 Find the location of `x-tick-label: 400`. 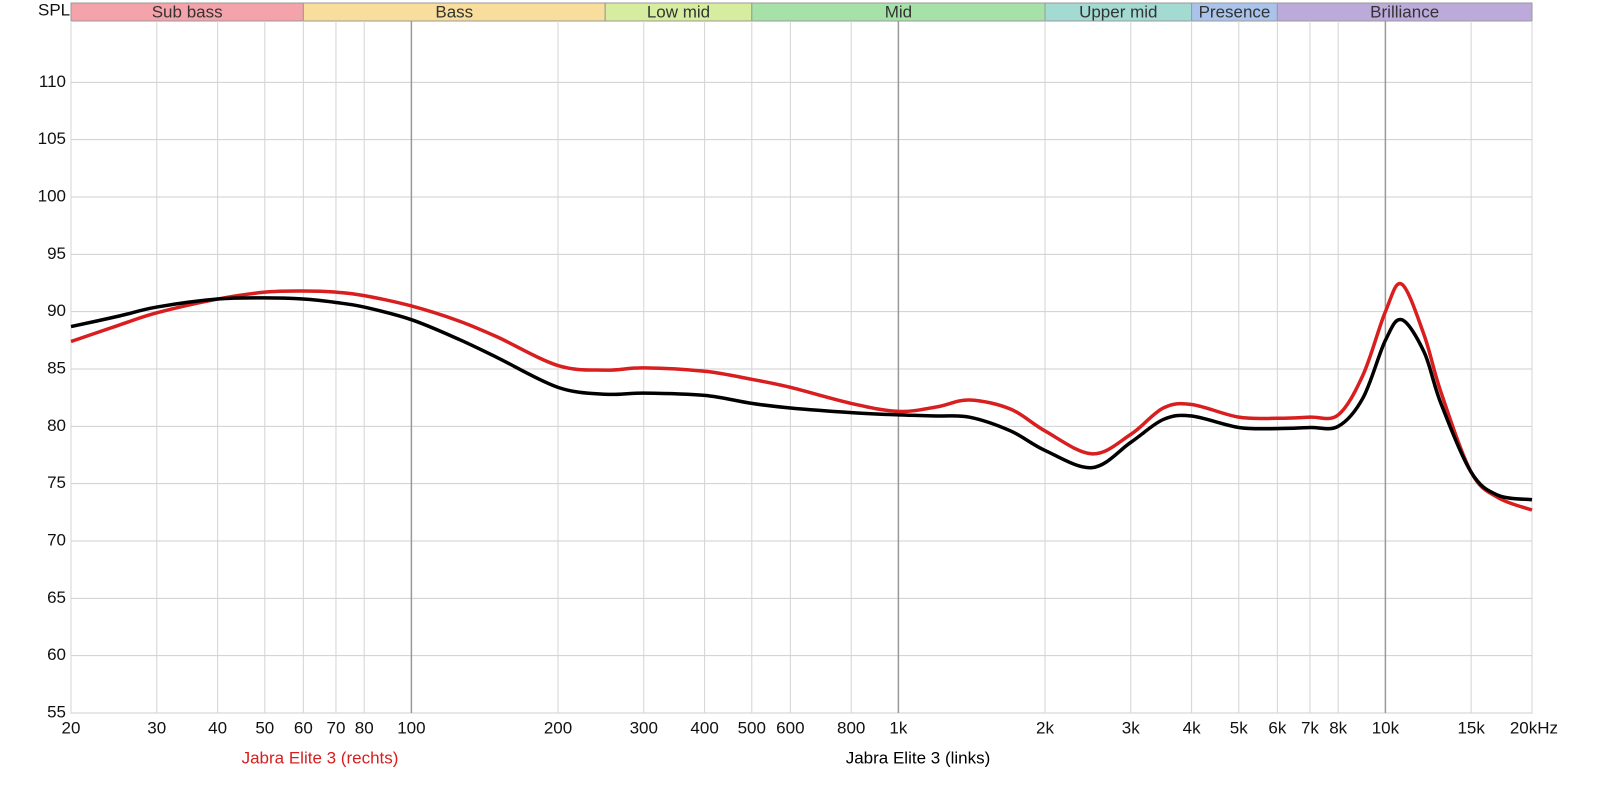

x-tick-label: 400 is located at coordinates (704, 727).